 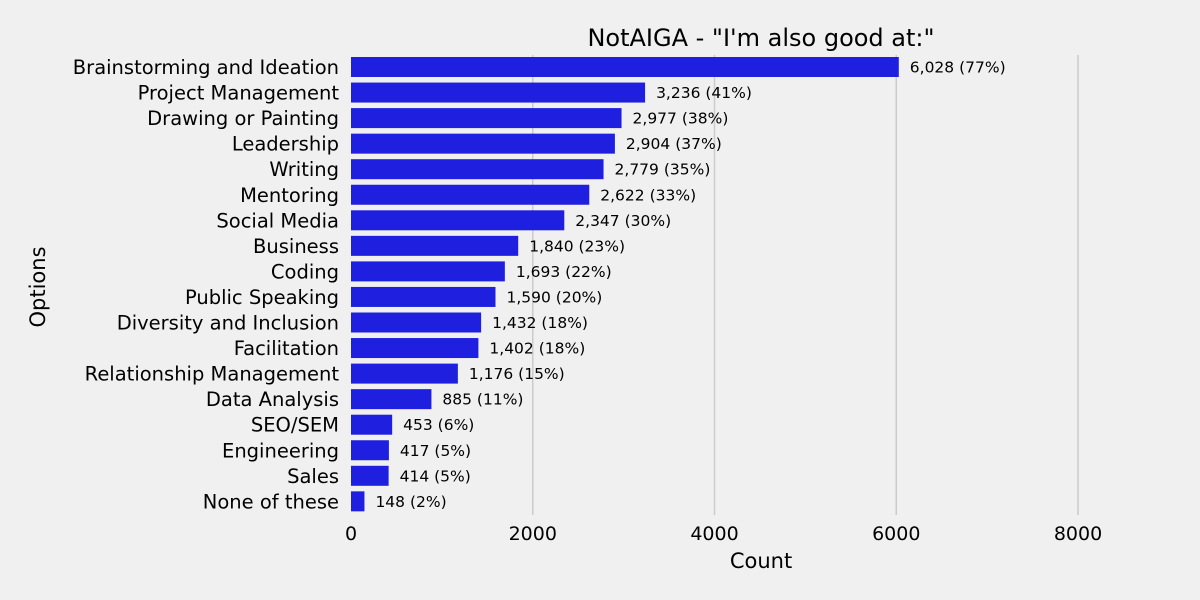 I want to click on x-tick-label: 4000, so click(x=714, y=534).